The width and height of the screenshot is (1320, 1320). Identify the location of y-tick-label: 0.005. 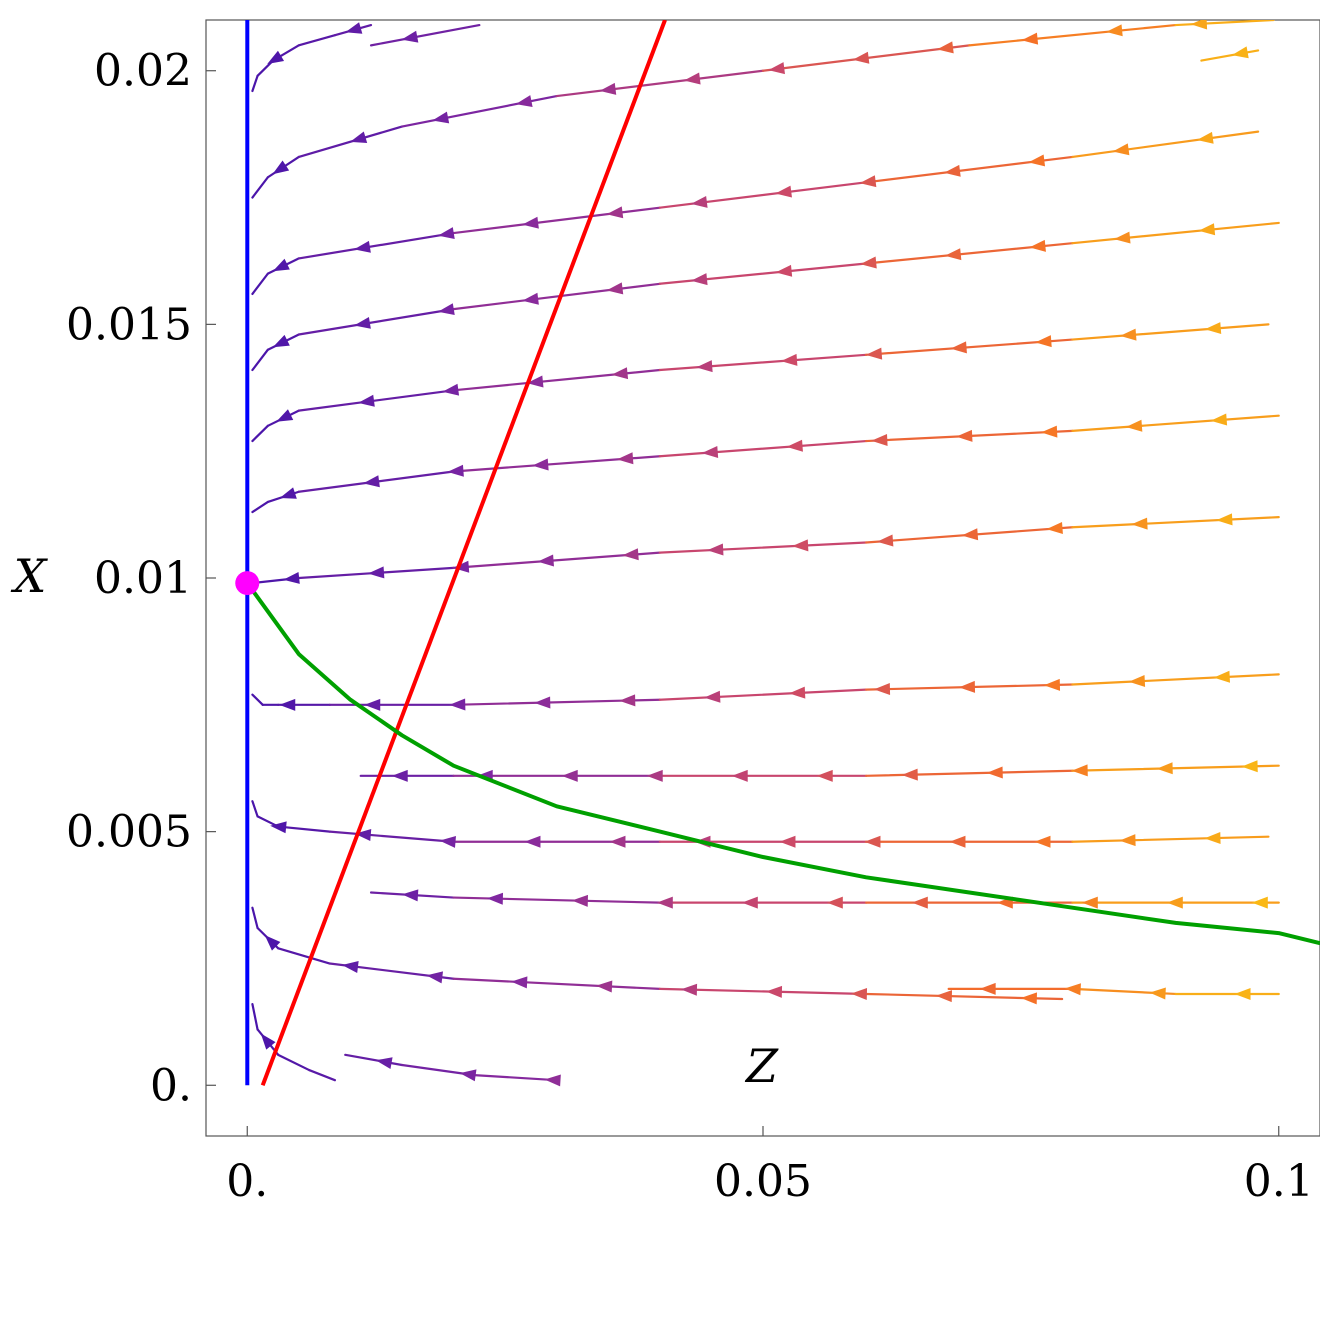
(129, 832).